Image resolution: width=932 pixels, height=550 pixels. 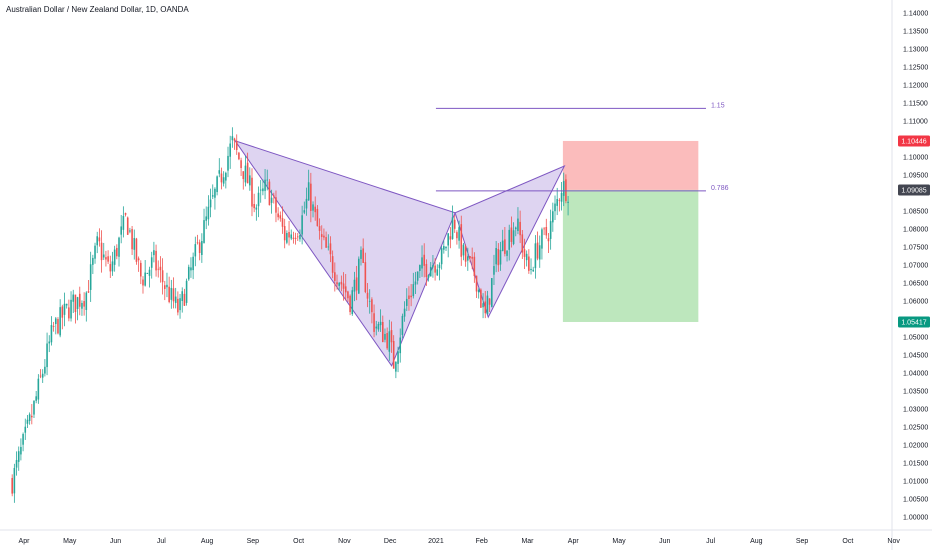 What do you see at coordinates (913, 141) in the screenshot?
I see `price-badge-label: 1.10446` at bounding box center [913, 141].